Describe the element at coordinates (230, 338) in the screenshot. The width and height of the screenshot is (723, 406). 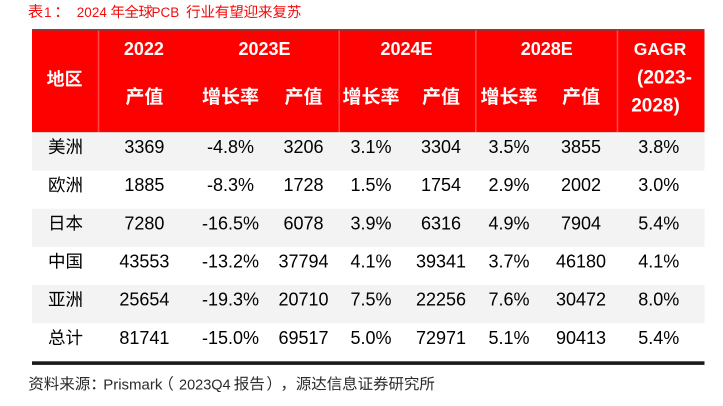
I see `svg-text: -15.0%` at that location.